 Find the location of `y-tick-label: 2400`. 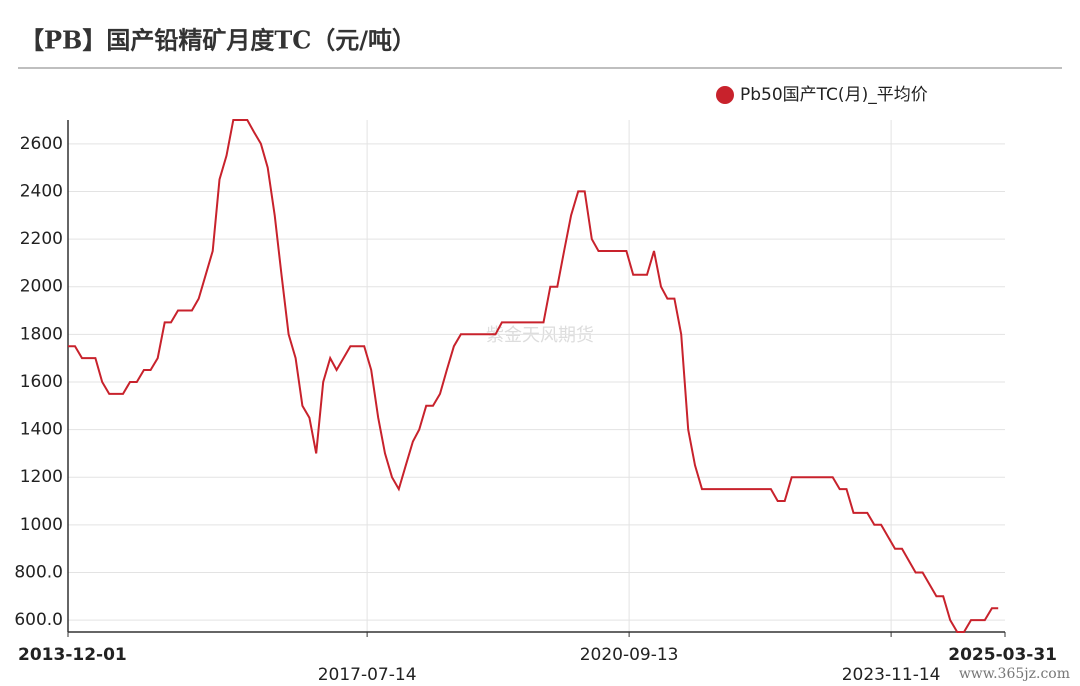

y-tick-label: 2400 is located at coordinates (41, 191).